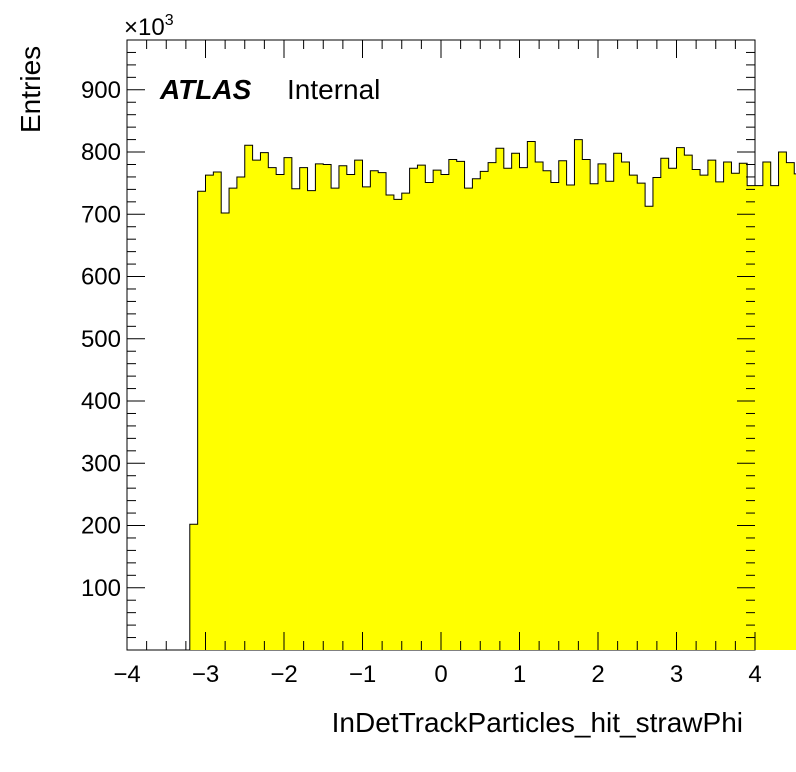 The height and width of the screenshot is (772, 796). What do you see at coordinates (126, 674) in the screenshot?
I see `x-tick-label: −4` at bounding box center [126, 674].